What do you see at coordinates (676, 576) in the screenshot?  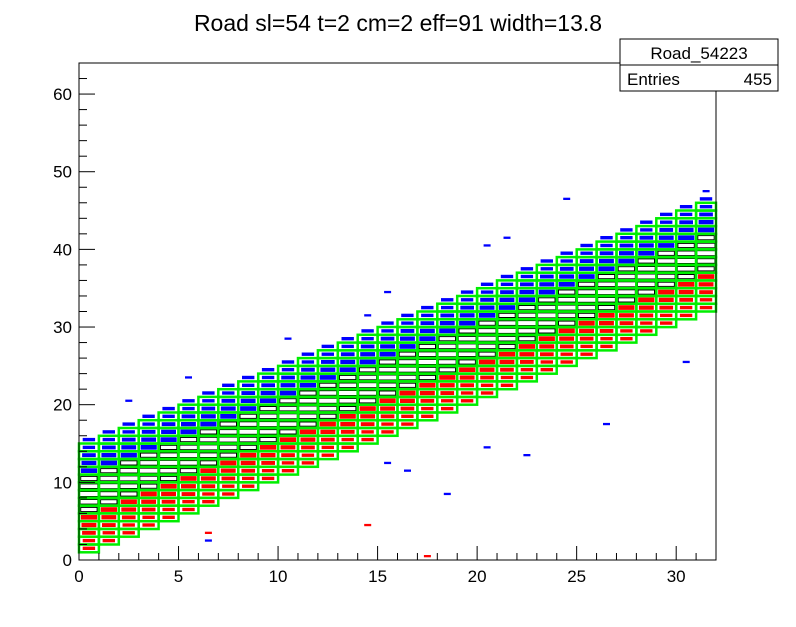 I see `x-tick-label: 30` at bounding box center [676, 576].